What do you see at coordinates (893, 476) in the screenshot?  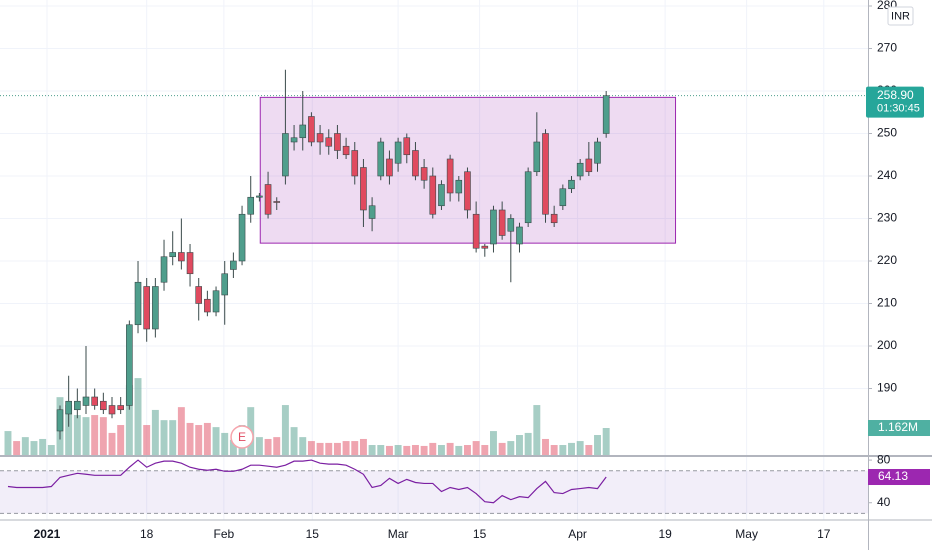 I see `rsi-value-label: 64.13` at bounding box center [893, 476].